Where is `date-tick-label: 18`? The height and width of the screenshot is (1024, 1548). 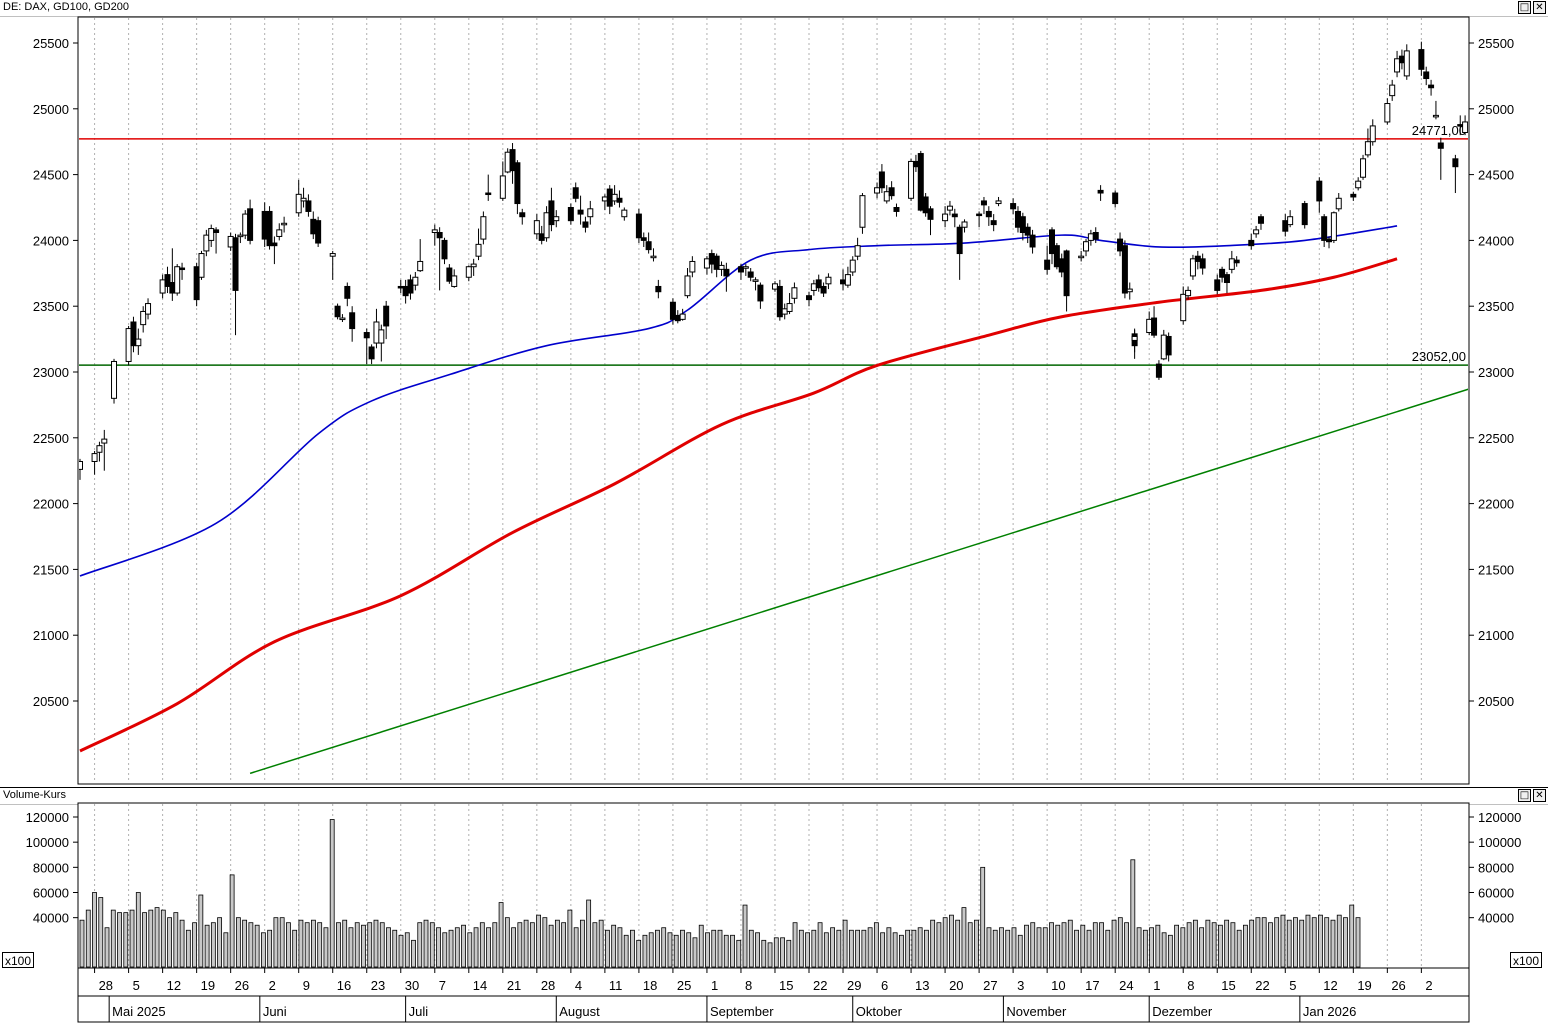
date-tick-label: 18 is located at coordinates (650, 985).